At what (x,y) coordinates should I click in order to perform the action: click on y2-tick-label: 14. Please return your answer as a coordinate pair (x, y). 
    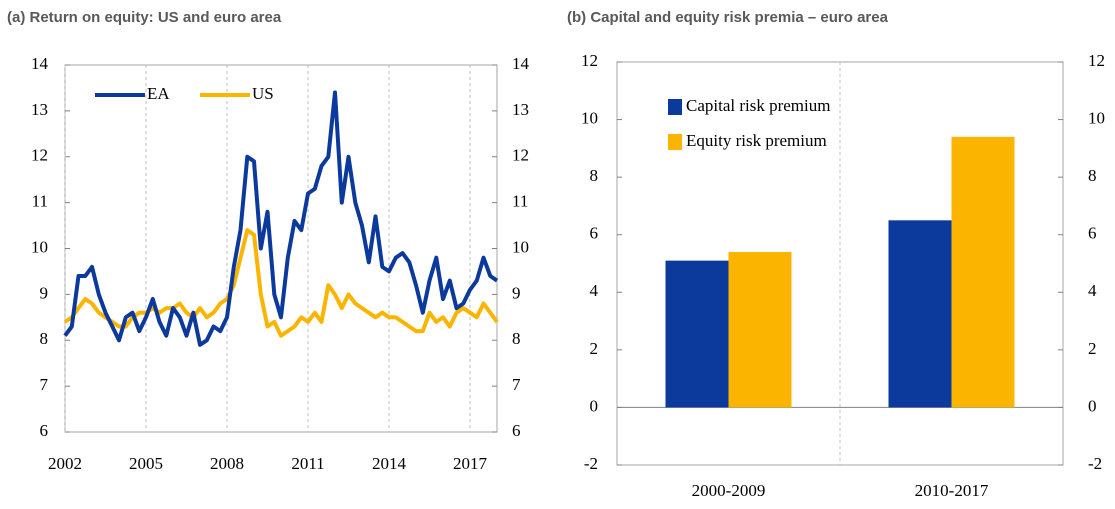
    Looking at the image, I should click on (521, 63).